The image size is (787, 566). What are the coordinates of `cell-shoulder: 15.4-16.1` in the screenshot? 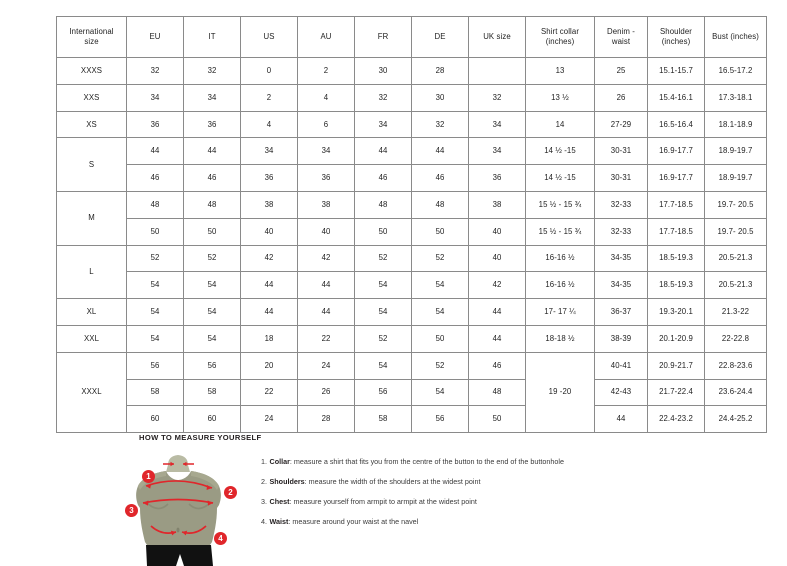 It's located at (676, 97).